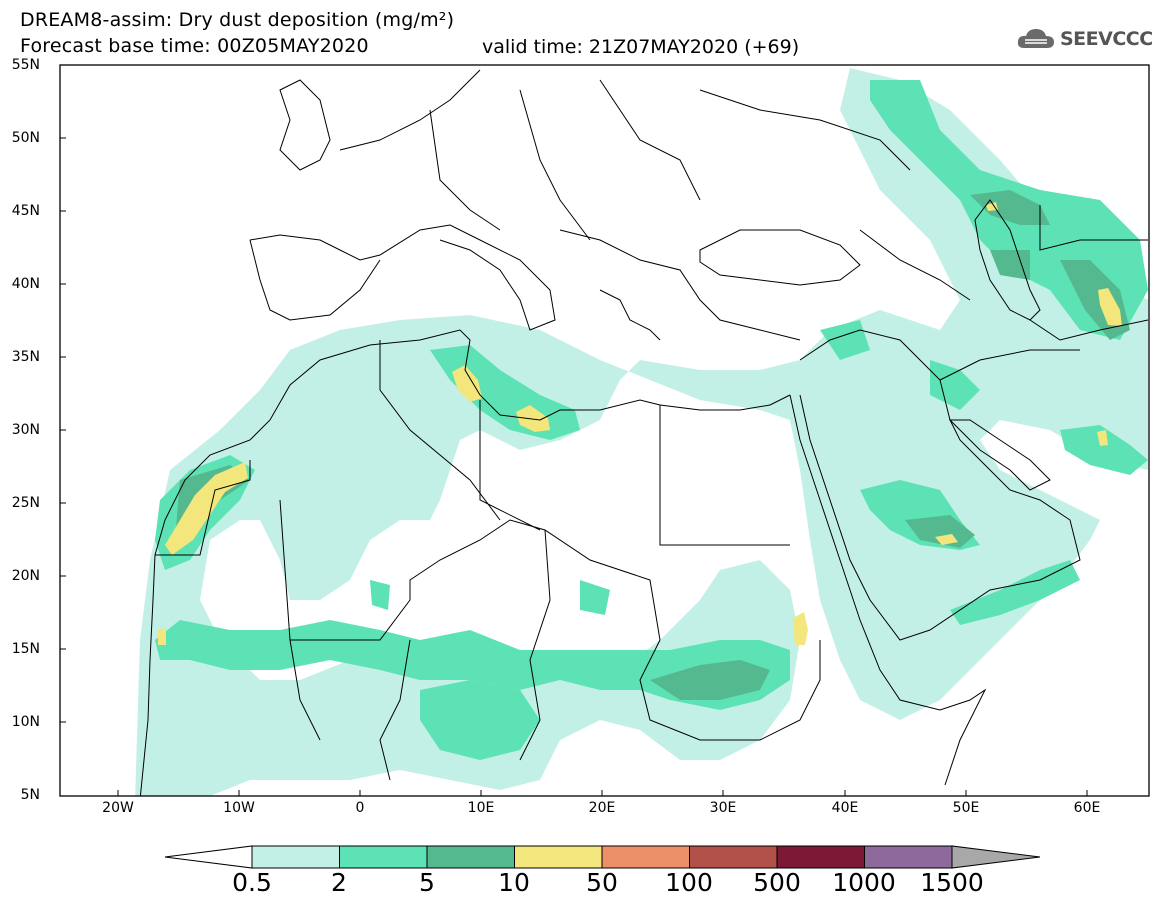 The image size is (1165, 907). I want to click on colorbar-label: 5, so click(427, 882).